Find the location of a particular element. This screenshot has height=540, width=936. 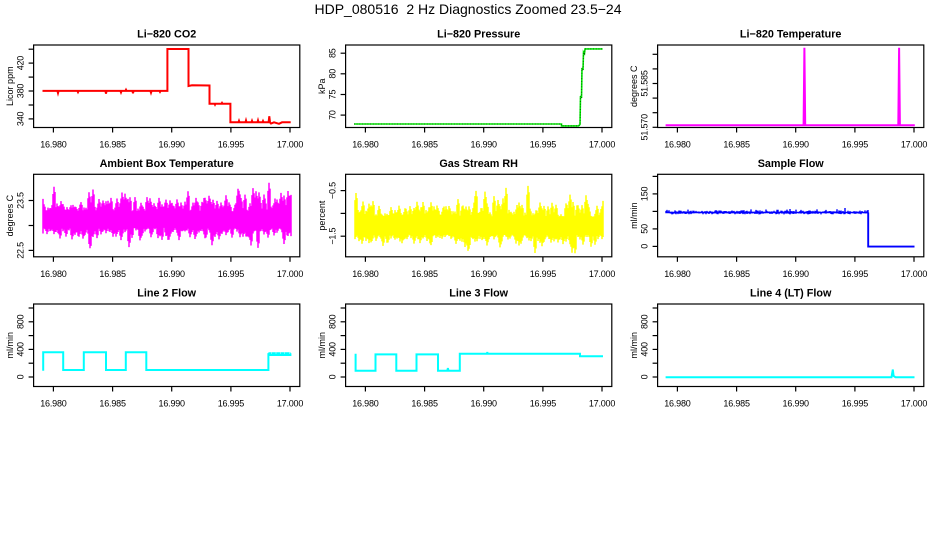

svg-text: Line 4 (LT) Flow is located at coordinates (791, 294).